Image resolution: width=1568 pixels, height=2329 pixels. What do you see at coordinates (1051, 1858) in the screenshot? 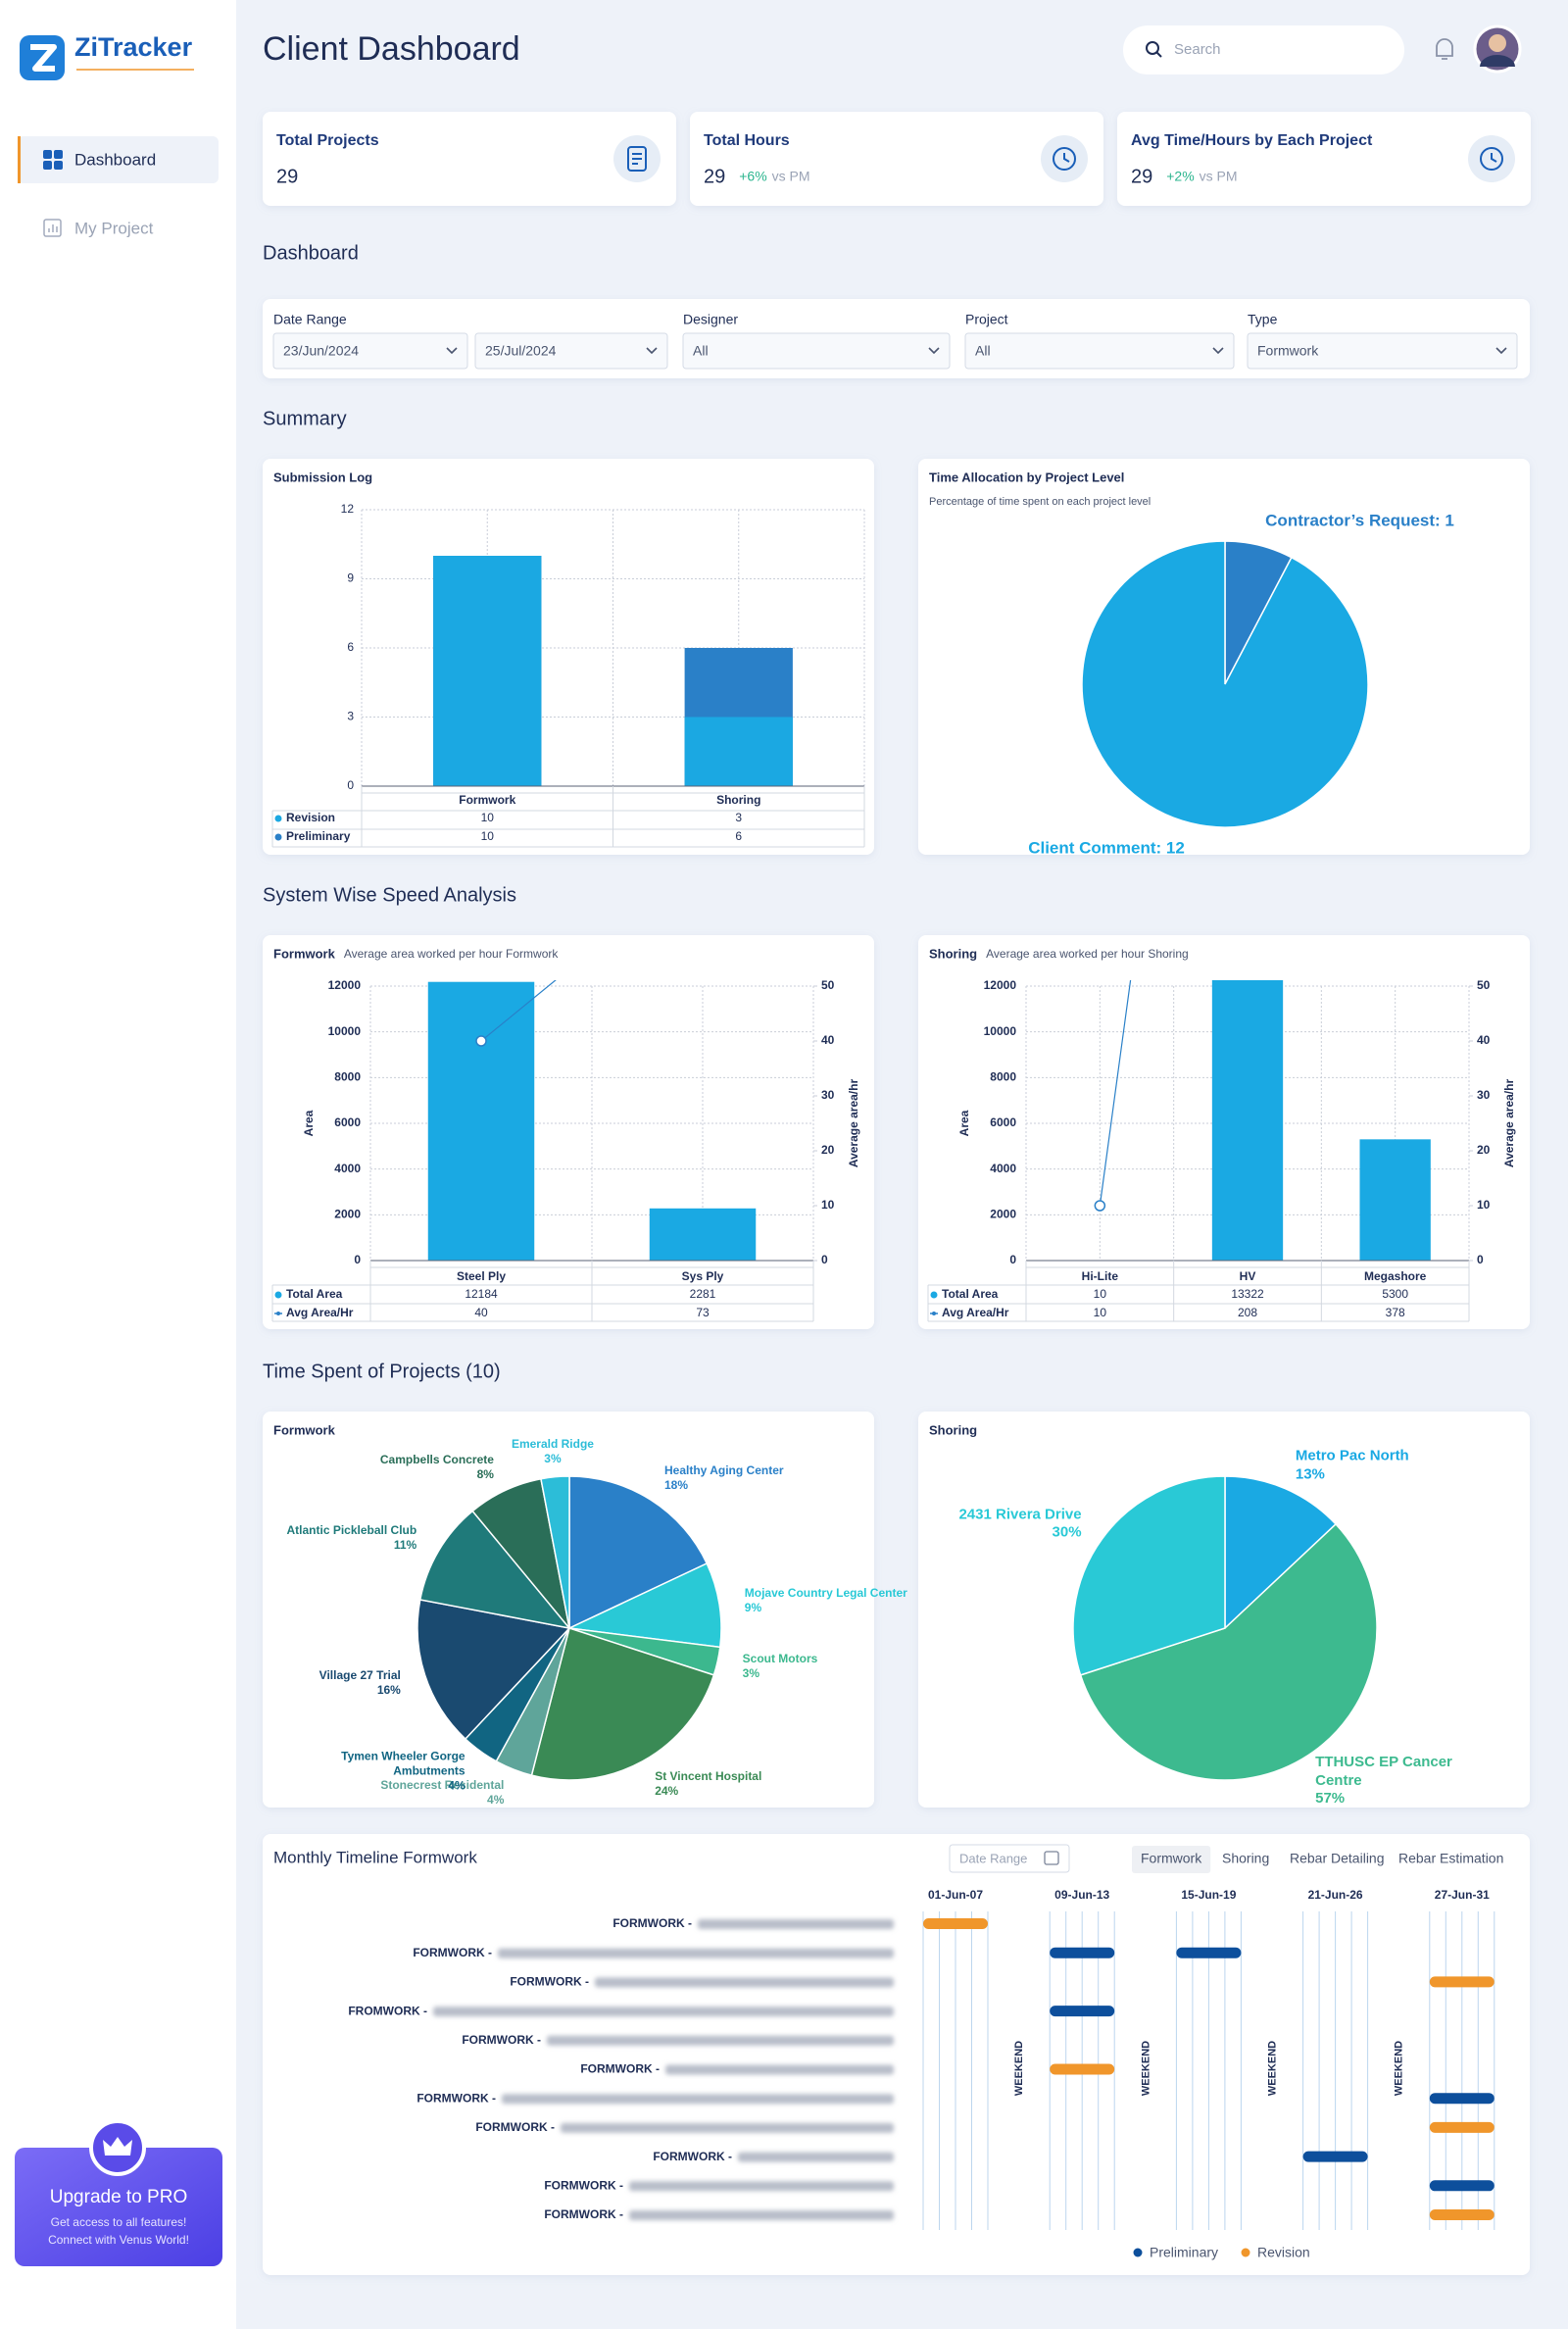
I see `calendar-icon` at bounding box center [1051, 1858].